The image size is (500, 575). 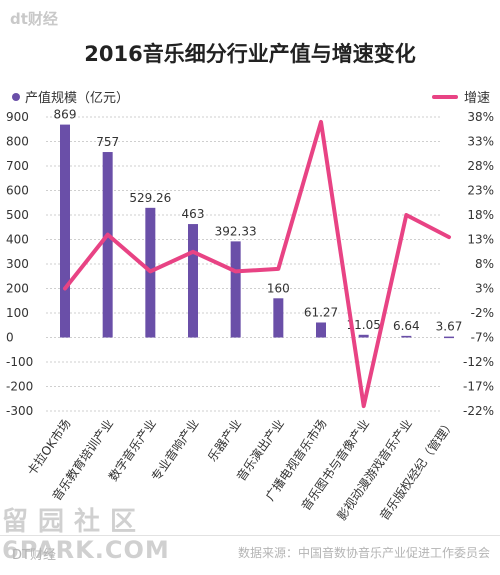 I want to click on brand-logo: dt财经, so click(x=34, y=19).